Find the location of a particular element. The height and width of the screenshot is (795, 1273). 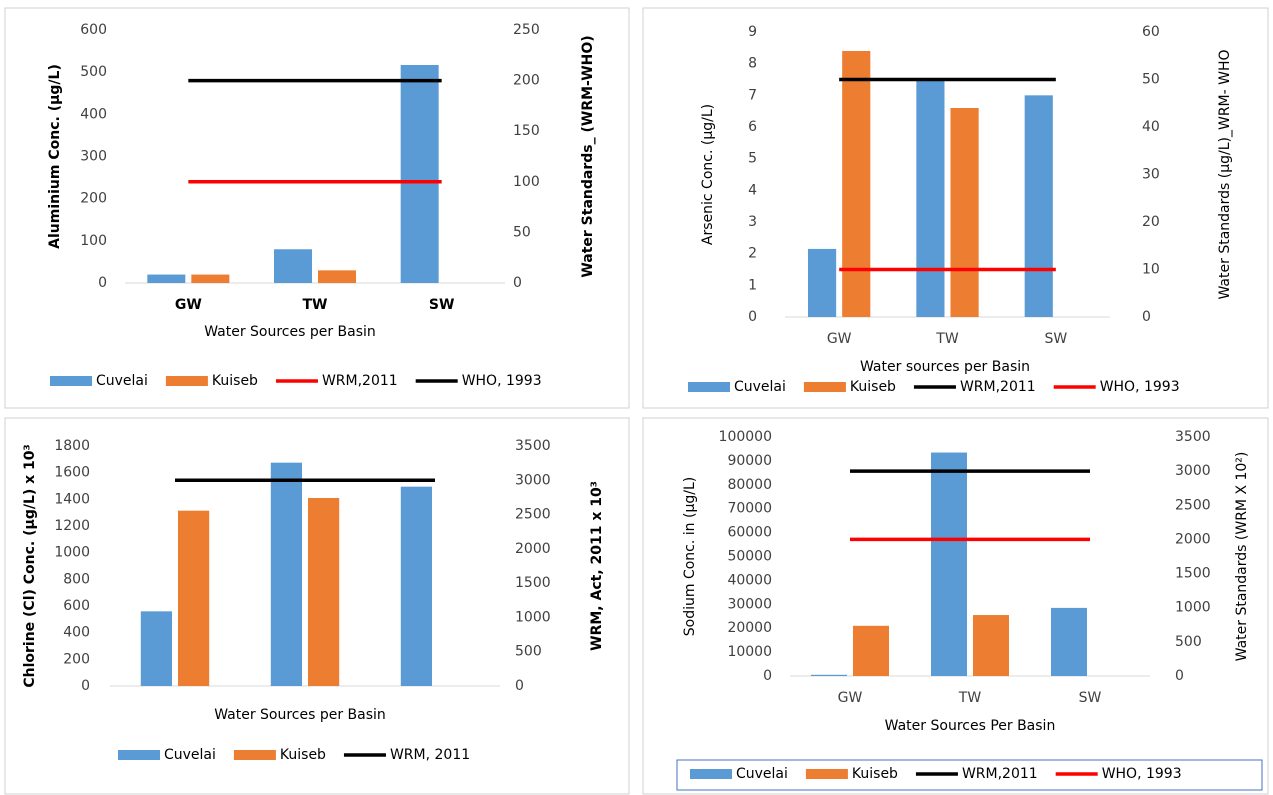

y-tick-label: 1600 is located at coordinates (72, 473).